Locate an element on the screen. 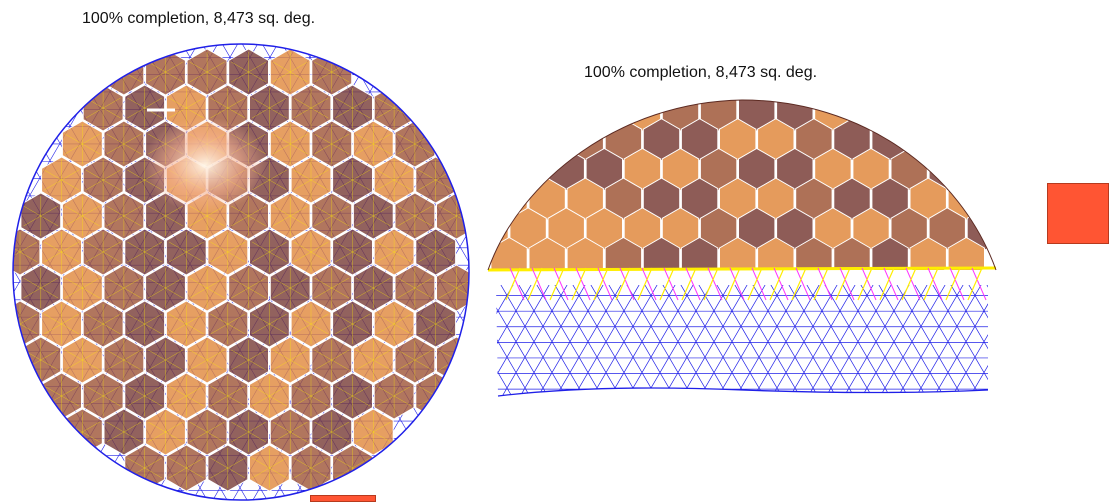 The width and height of the screenshot is (1111, 502). left-panel-caption: 100% completion, 8,473 sq. deg. is located at coordinates (199, 18).